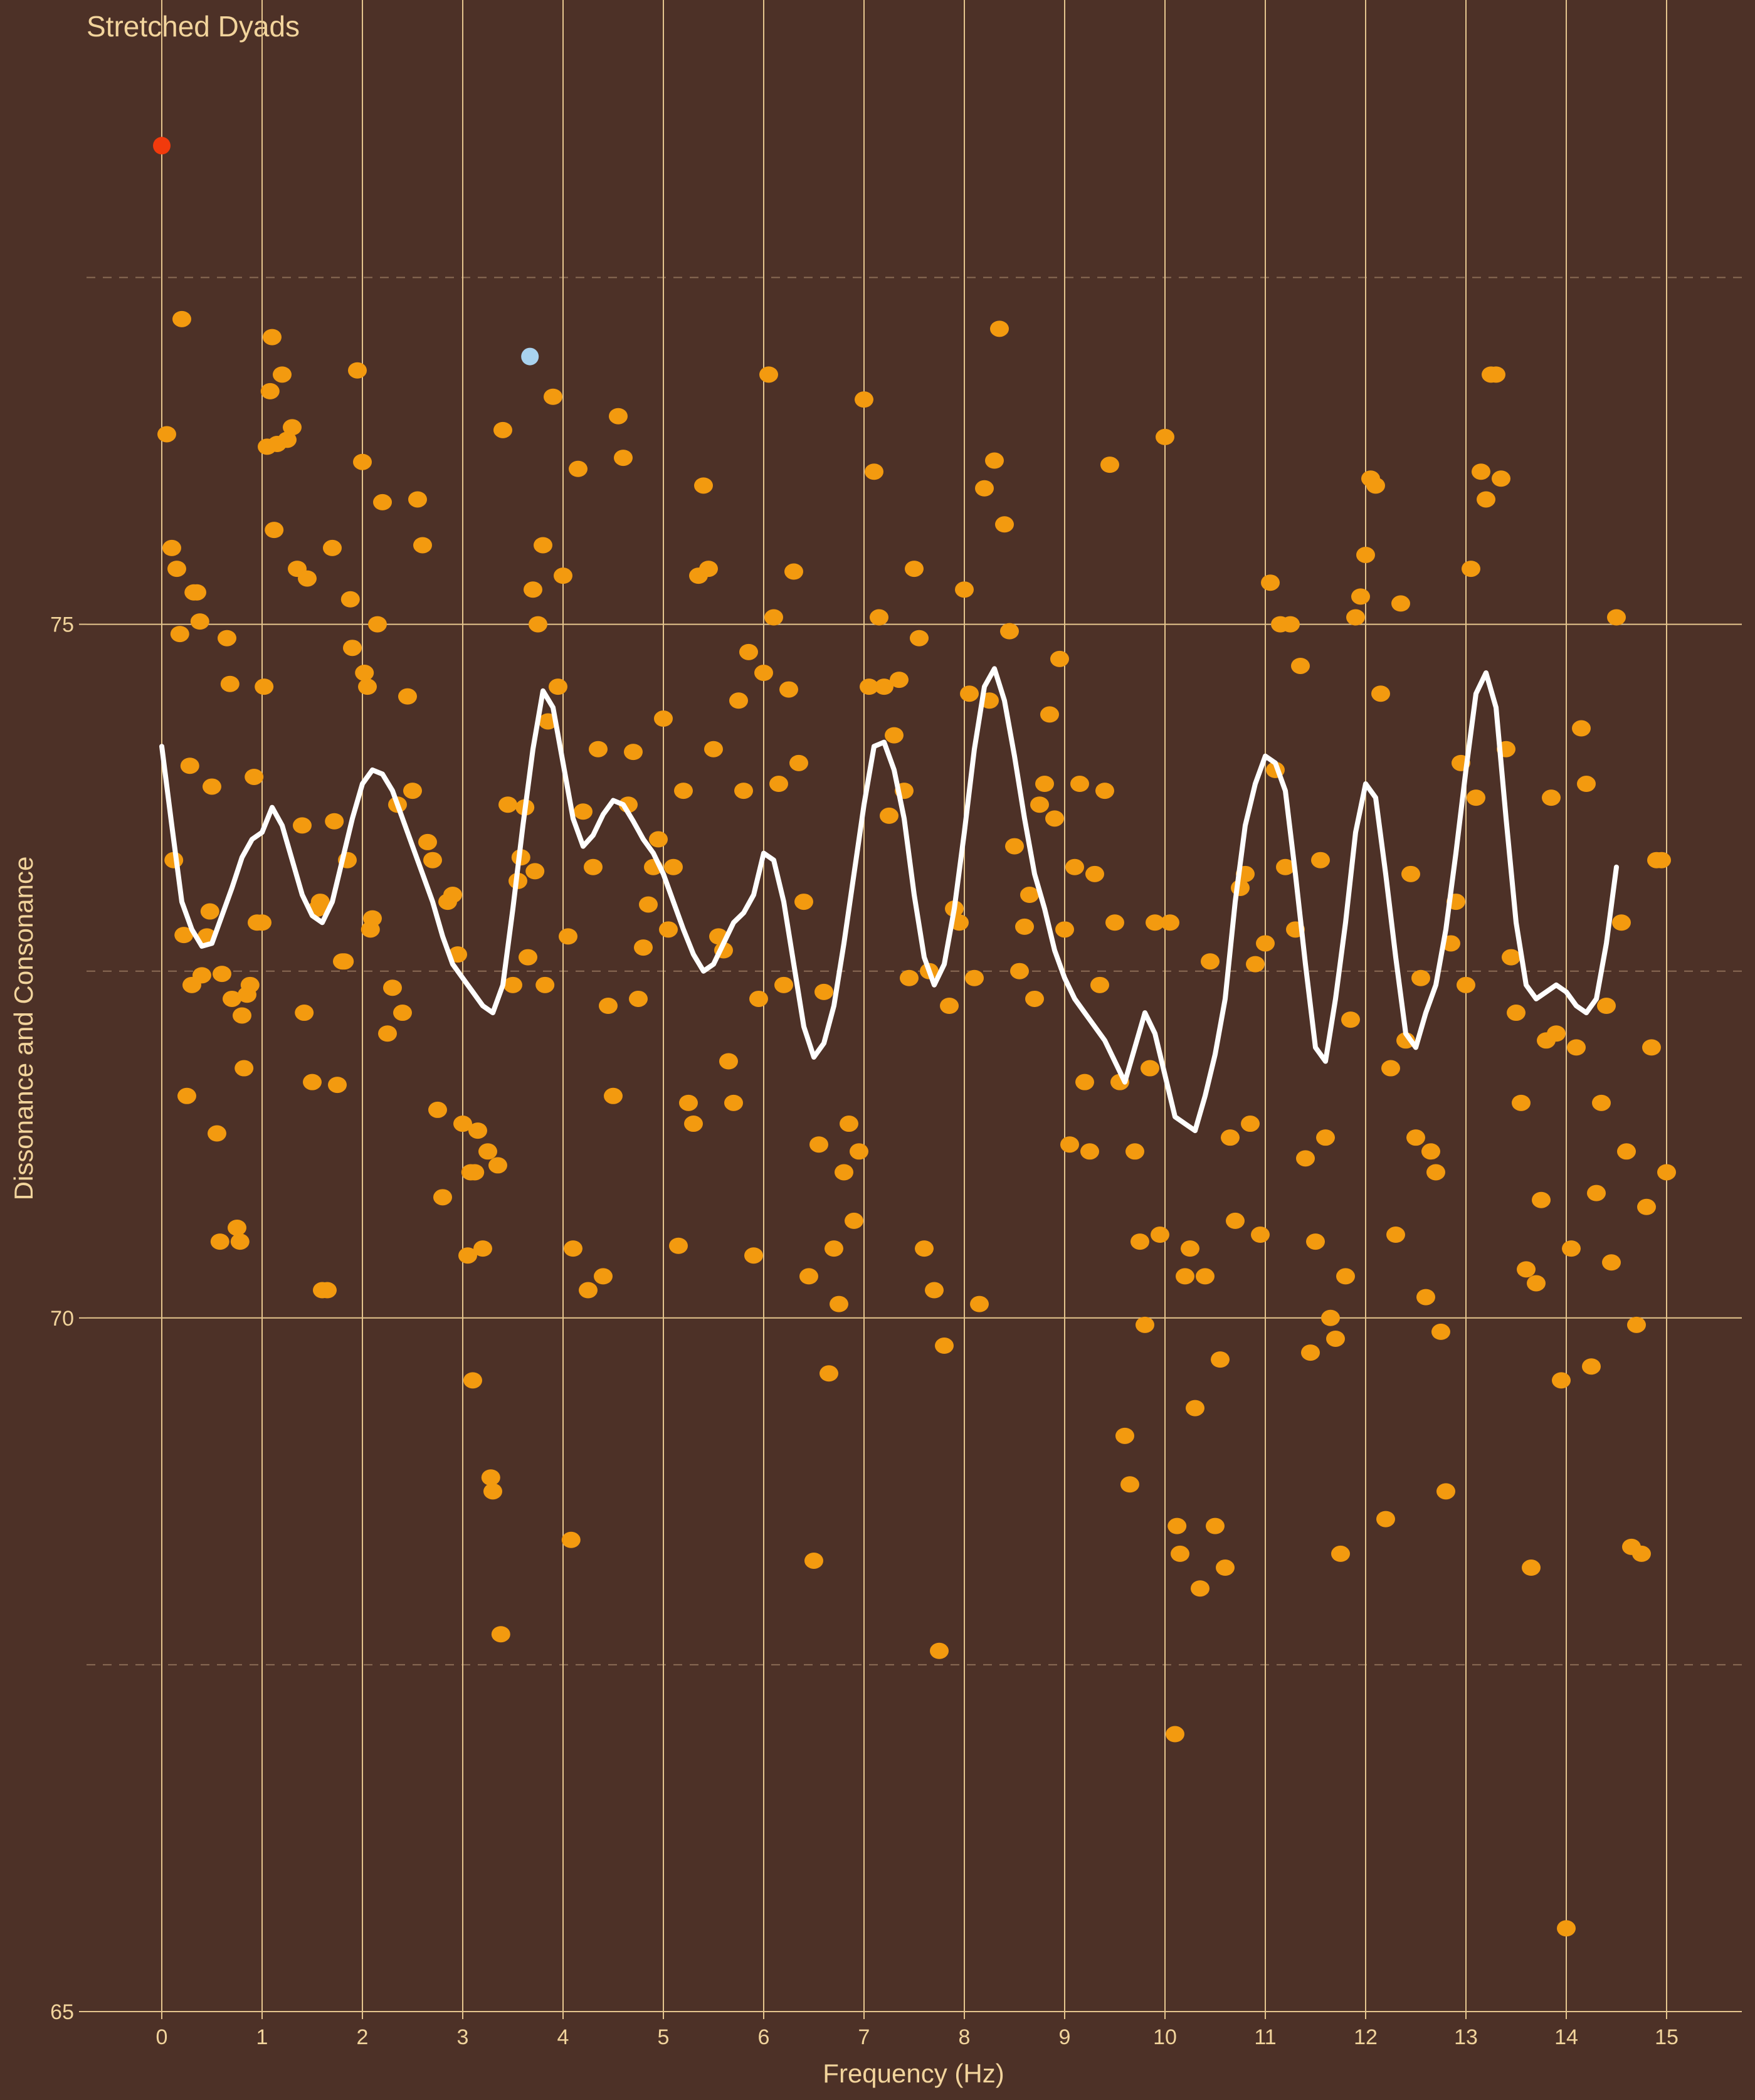 The width and height of the screenshot is (1755, 2100). Describe the element at coordinates (913, 2073) in the screenshot. I see `x-axis-label: Frequency (Hz)` at that location.